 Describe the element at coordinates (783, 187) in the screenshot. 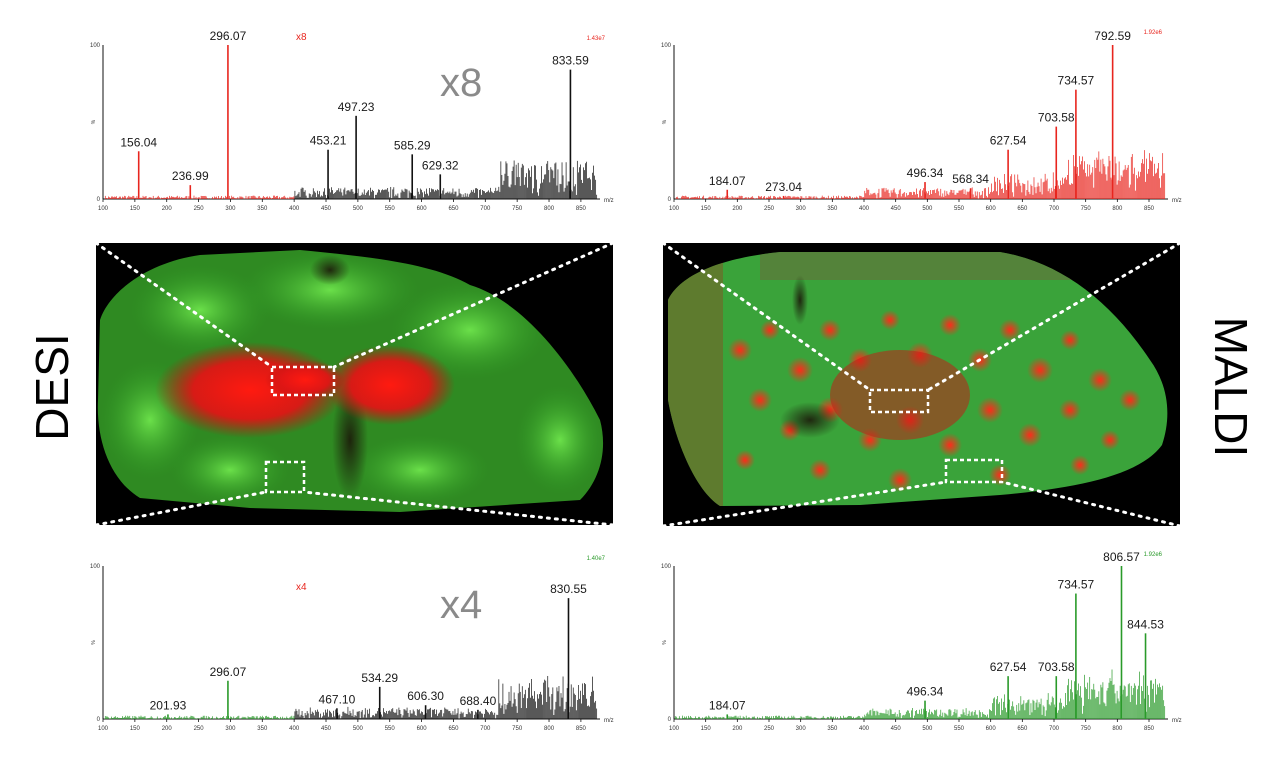

I see `peak-label: 273.04` at that location.